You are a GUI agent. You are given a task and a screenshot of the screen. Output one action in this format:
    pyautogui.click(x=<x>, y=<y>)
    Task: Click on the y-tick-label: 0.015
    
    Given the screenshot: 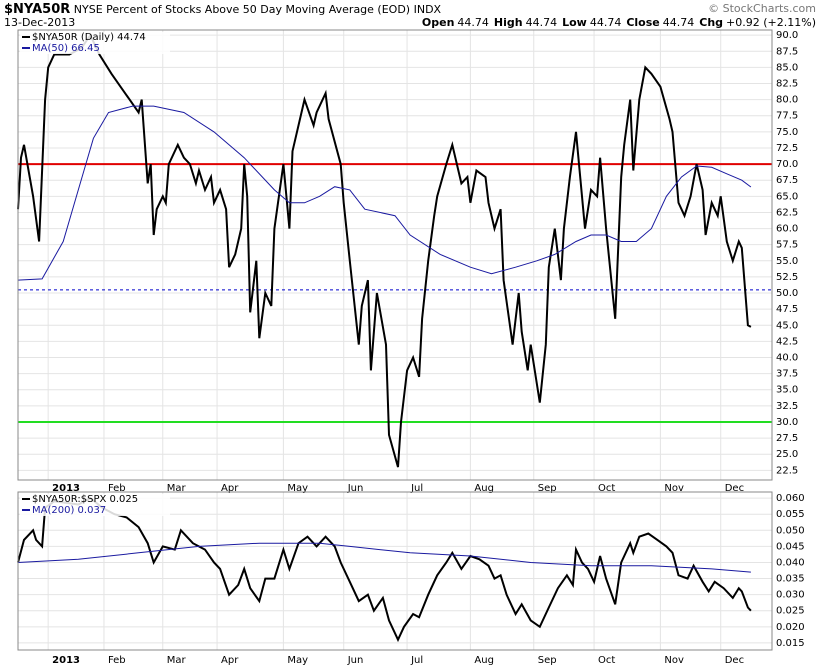 What is the action you would take?
    pyautogui.click(x=790, y=643)
    